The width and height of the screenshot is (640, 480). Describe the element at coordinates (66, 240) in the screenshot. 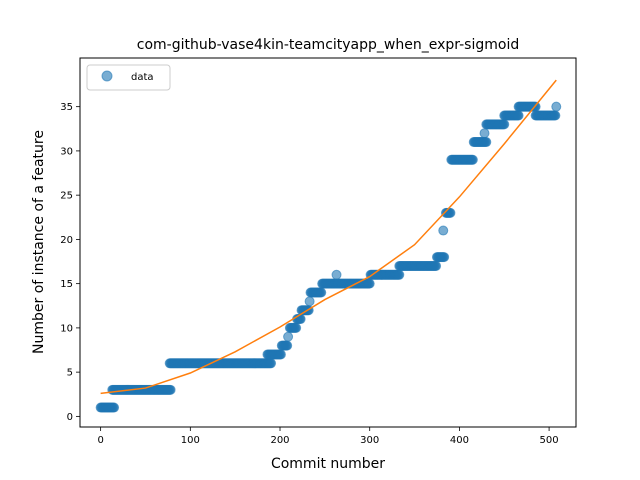

I see `y-tick-label: 20` at that location.